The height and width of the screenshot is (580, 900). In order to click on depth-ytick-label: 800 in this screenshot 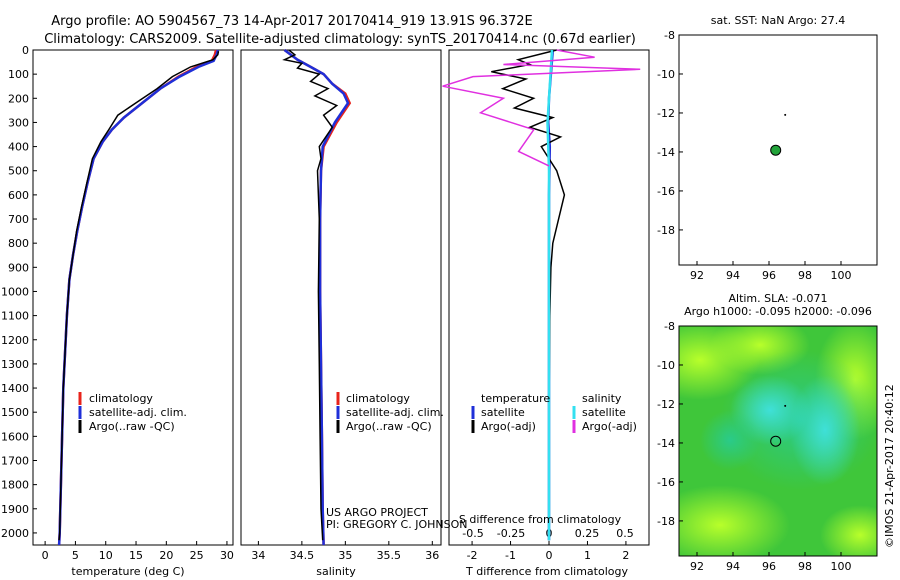, I will do `click(18, 243)`.